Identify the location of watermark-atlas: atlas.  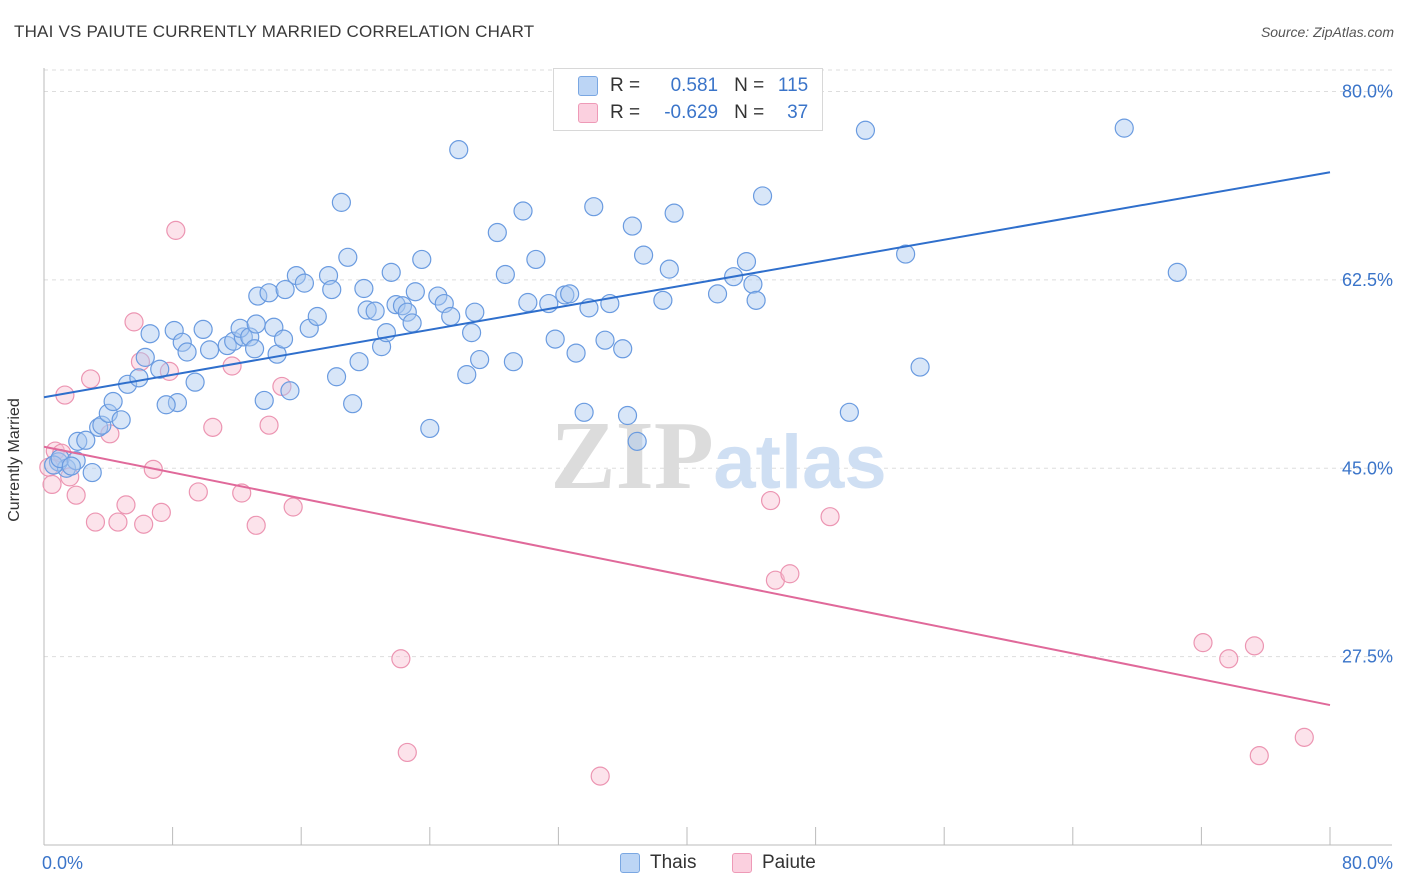
(799, 462).